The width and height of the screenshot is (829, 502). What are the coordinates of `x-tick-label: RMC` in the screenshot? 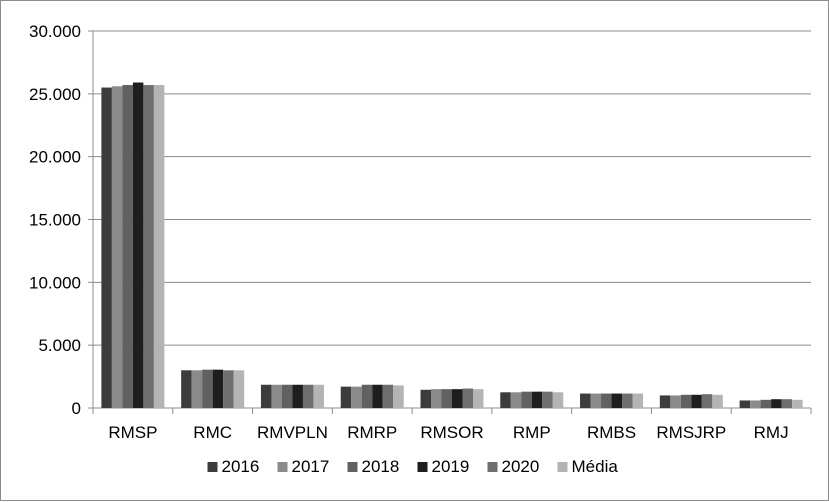 It's located at (212, 432).